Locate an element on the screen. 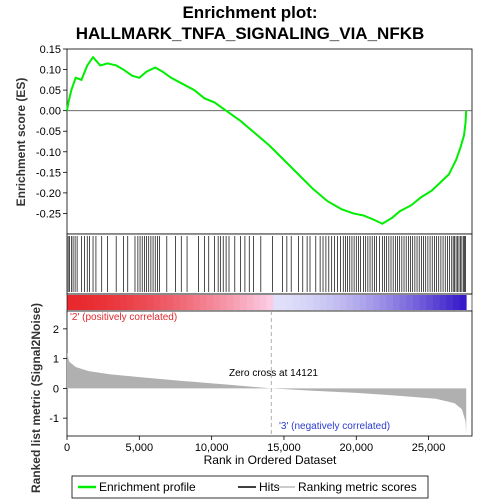  metric-tick-label: 1 is located at coordinates (56, 360).